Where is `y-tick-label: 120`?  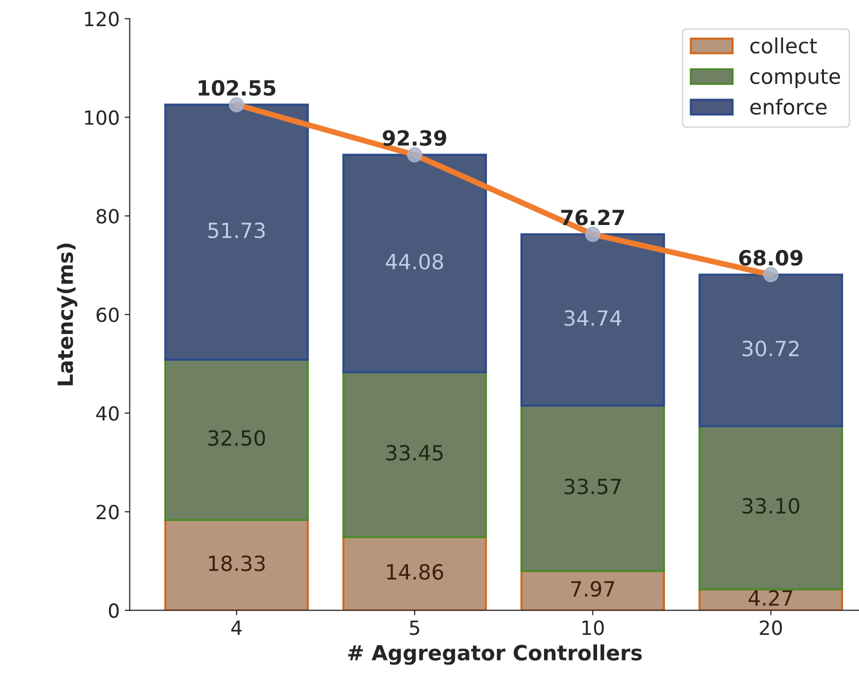 y-tick-label: 120 is located at coordinates (102, 19).